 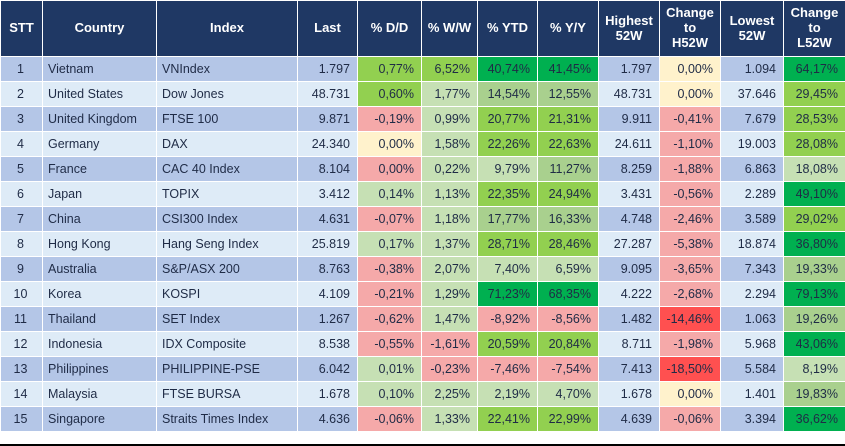 I want to click on cell-ww: -0,23%, so click(x=449, y=369).